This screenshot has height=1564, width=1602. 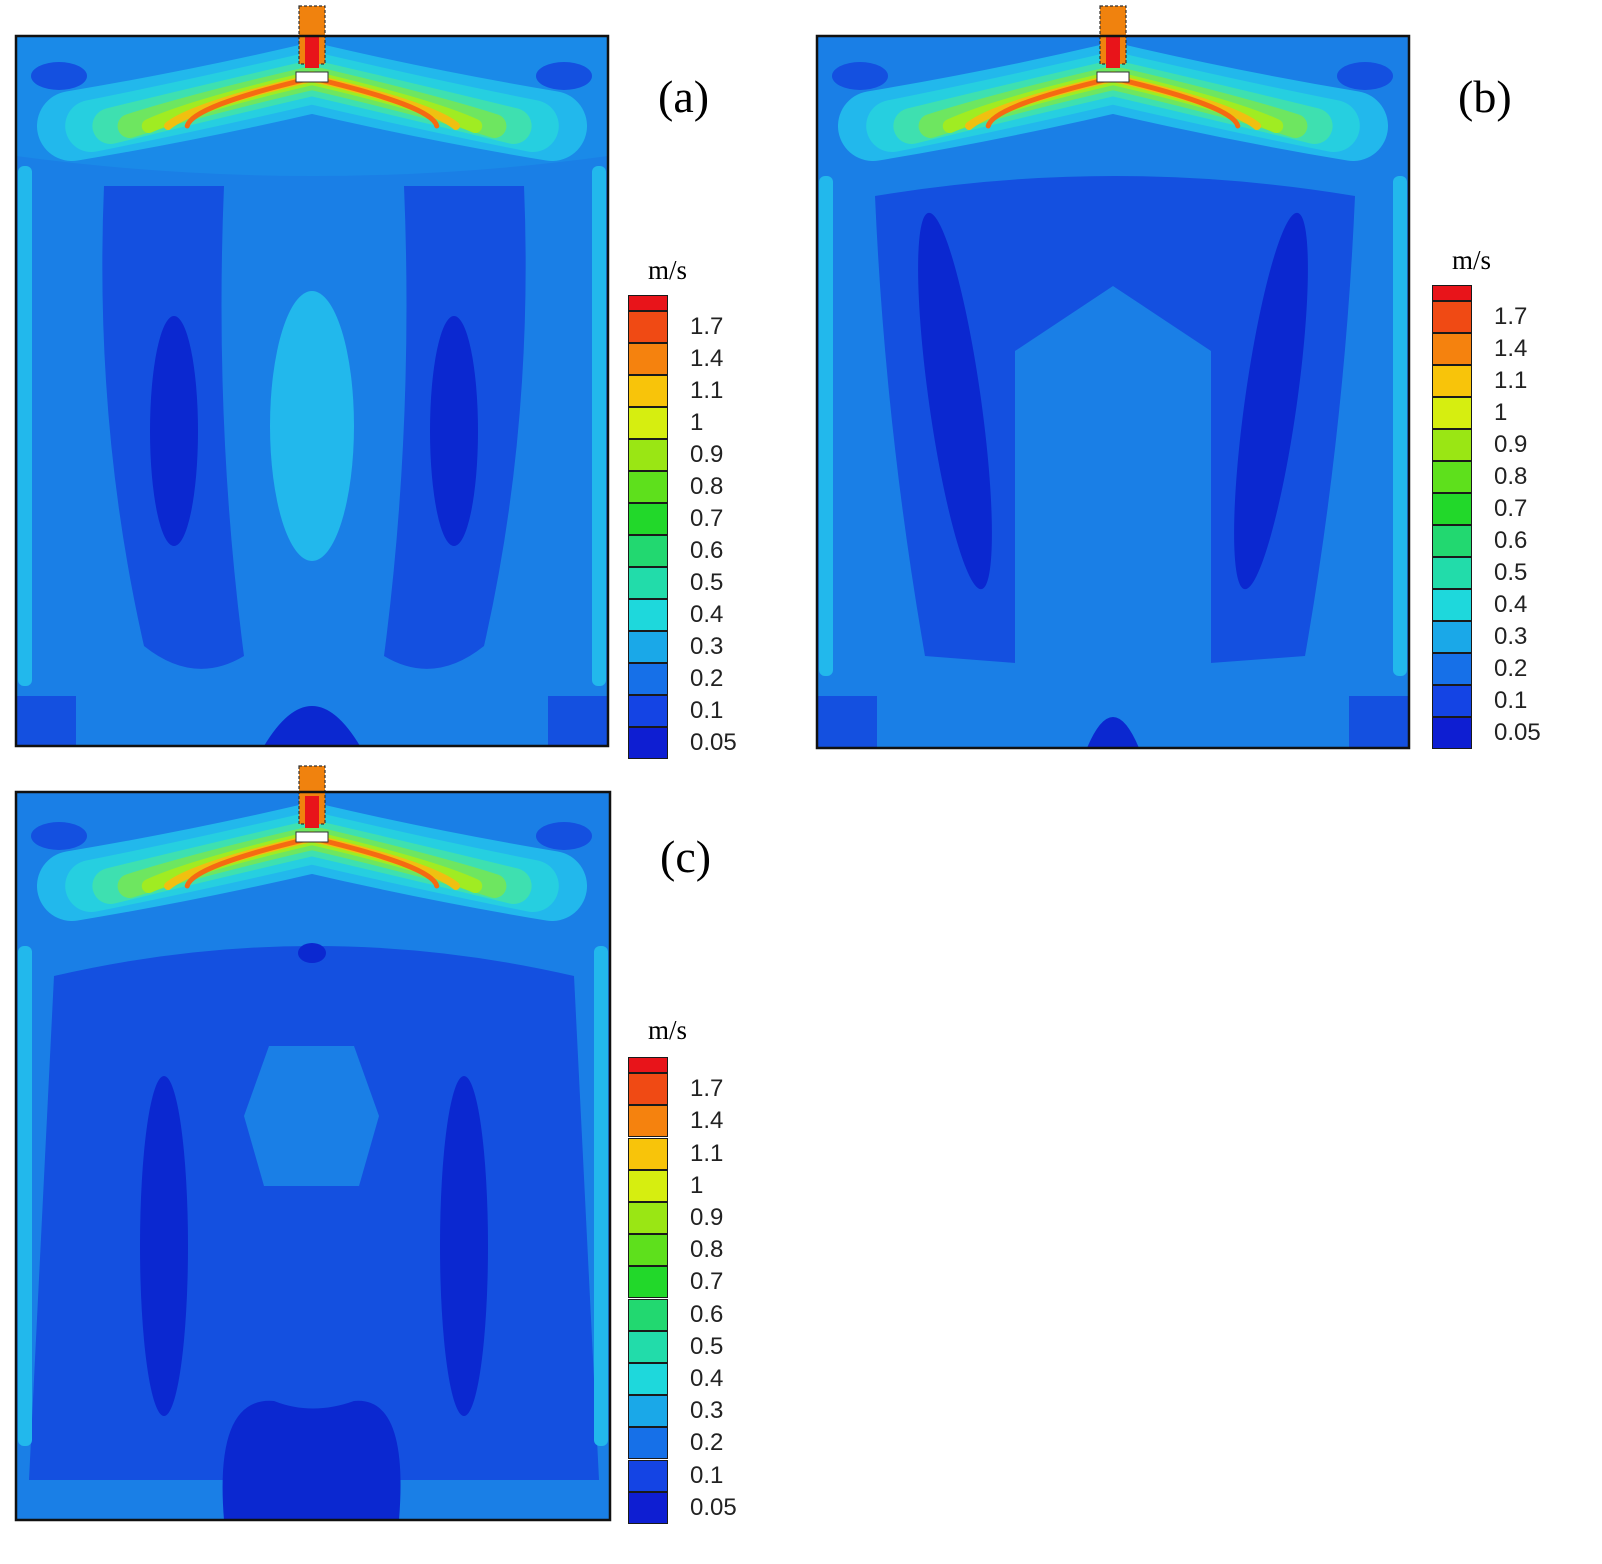 What do you see at coordinates (312, 953) in the screenshot?
I see `small-vortex` at bounding box center [312, 953].